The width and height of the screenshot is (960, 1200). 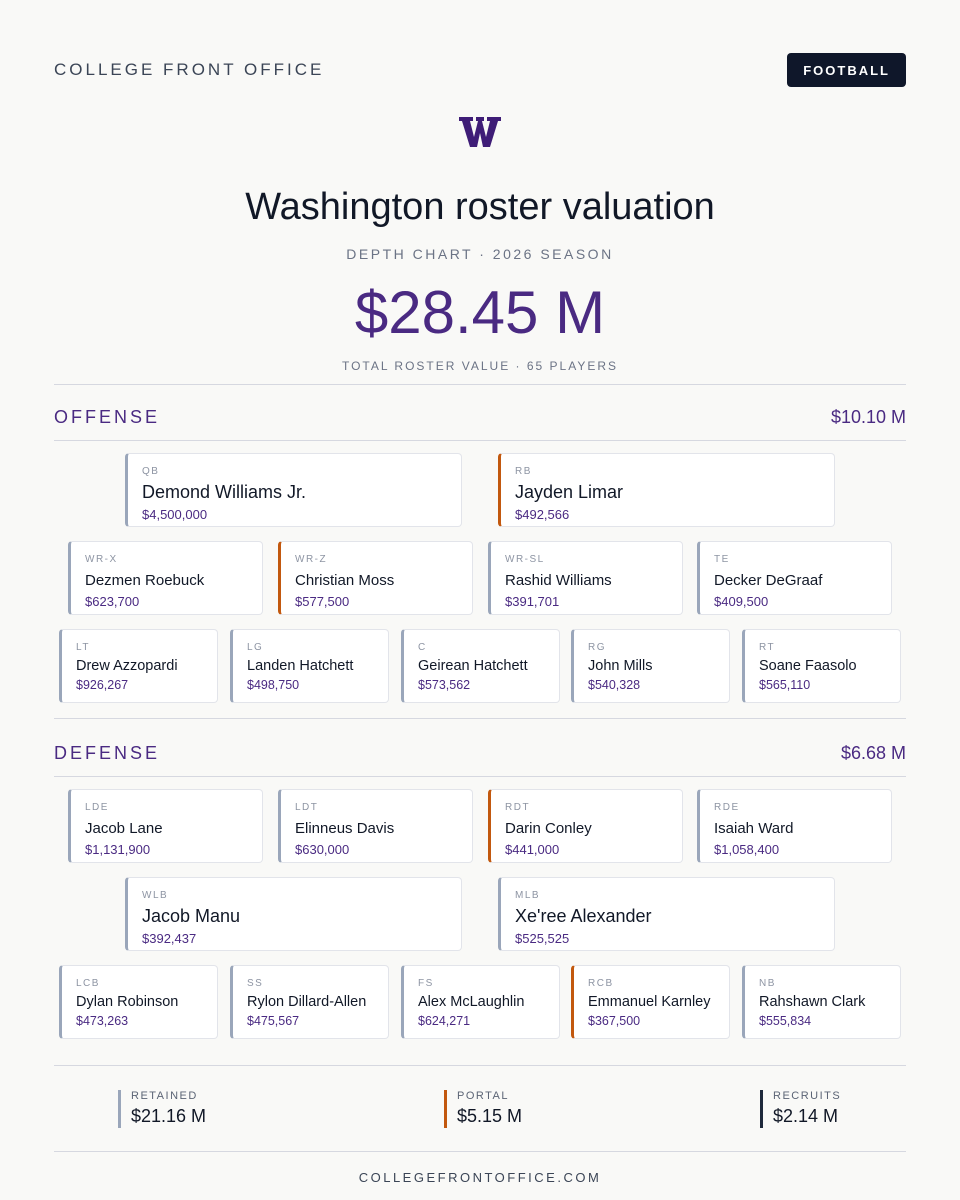 What do you see at coordinates (583, 916) in the screenshot?
I see `player-name: Xe'ree Alexander` at bounding box center [583, 916].